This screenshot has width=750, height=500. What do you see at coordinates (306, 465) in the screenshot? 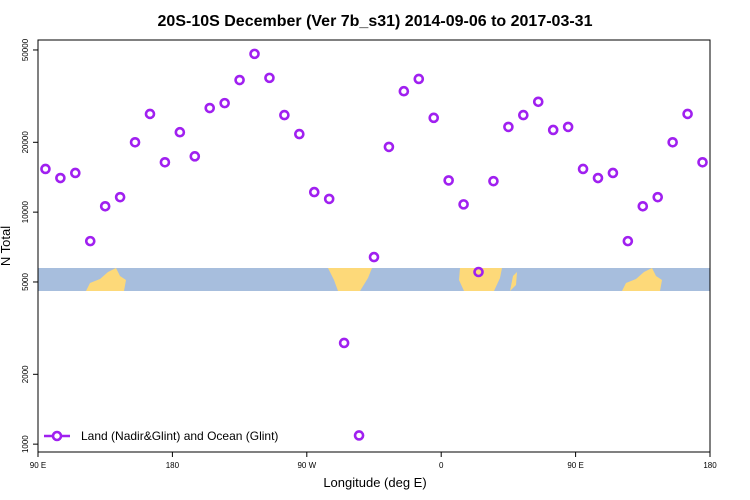
I see `x-tick-label: 90 W` at bounding box center [306, 465].